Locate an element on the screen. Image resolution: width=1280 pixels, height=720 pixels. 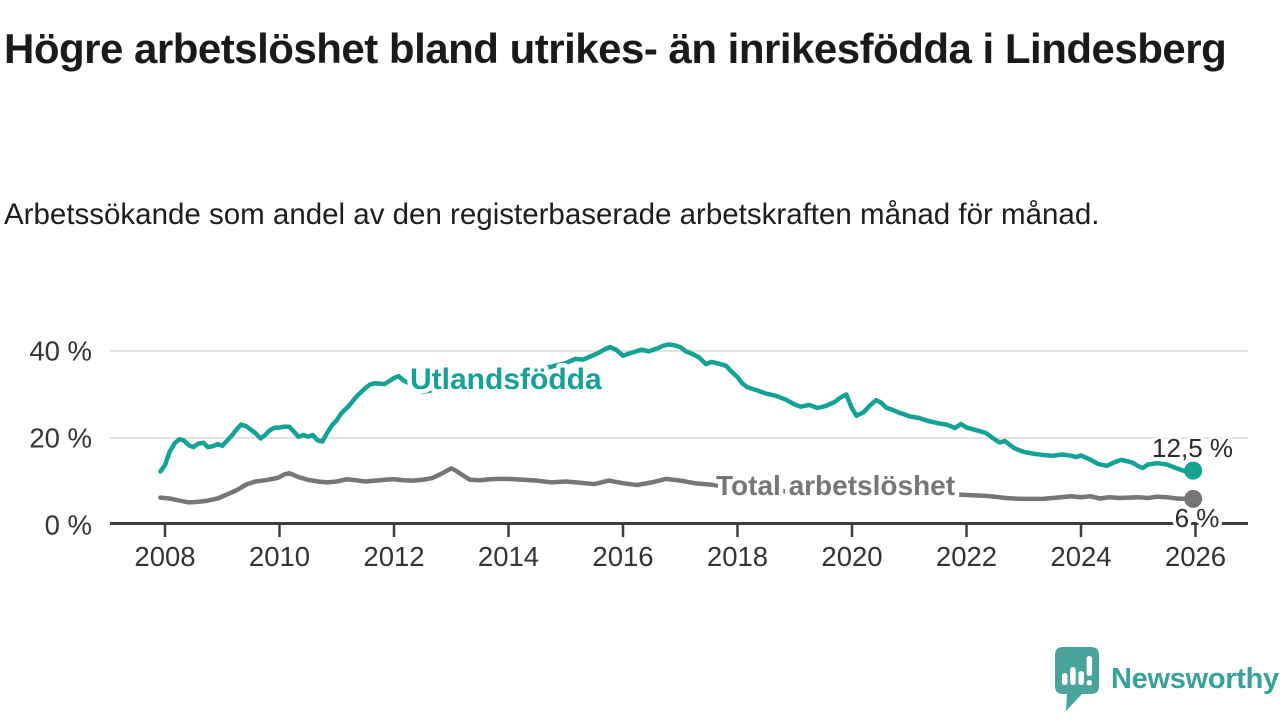
y-tick-label-40: 40 % is located at coordinates (60, 351).